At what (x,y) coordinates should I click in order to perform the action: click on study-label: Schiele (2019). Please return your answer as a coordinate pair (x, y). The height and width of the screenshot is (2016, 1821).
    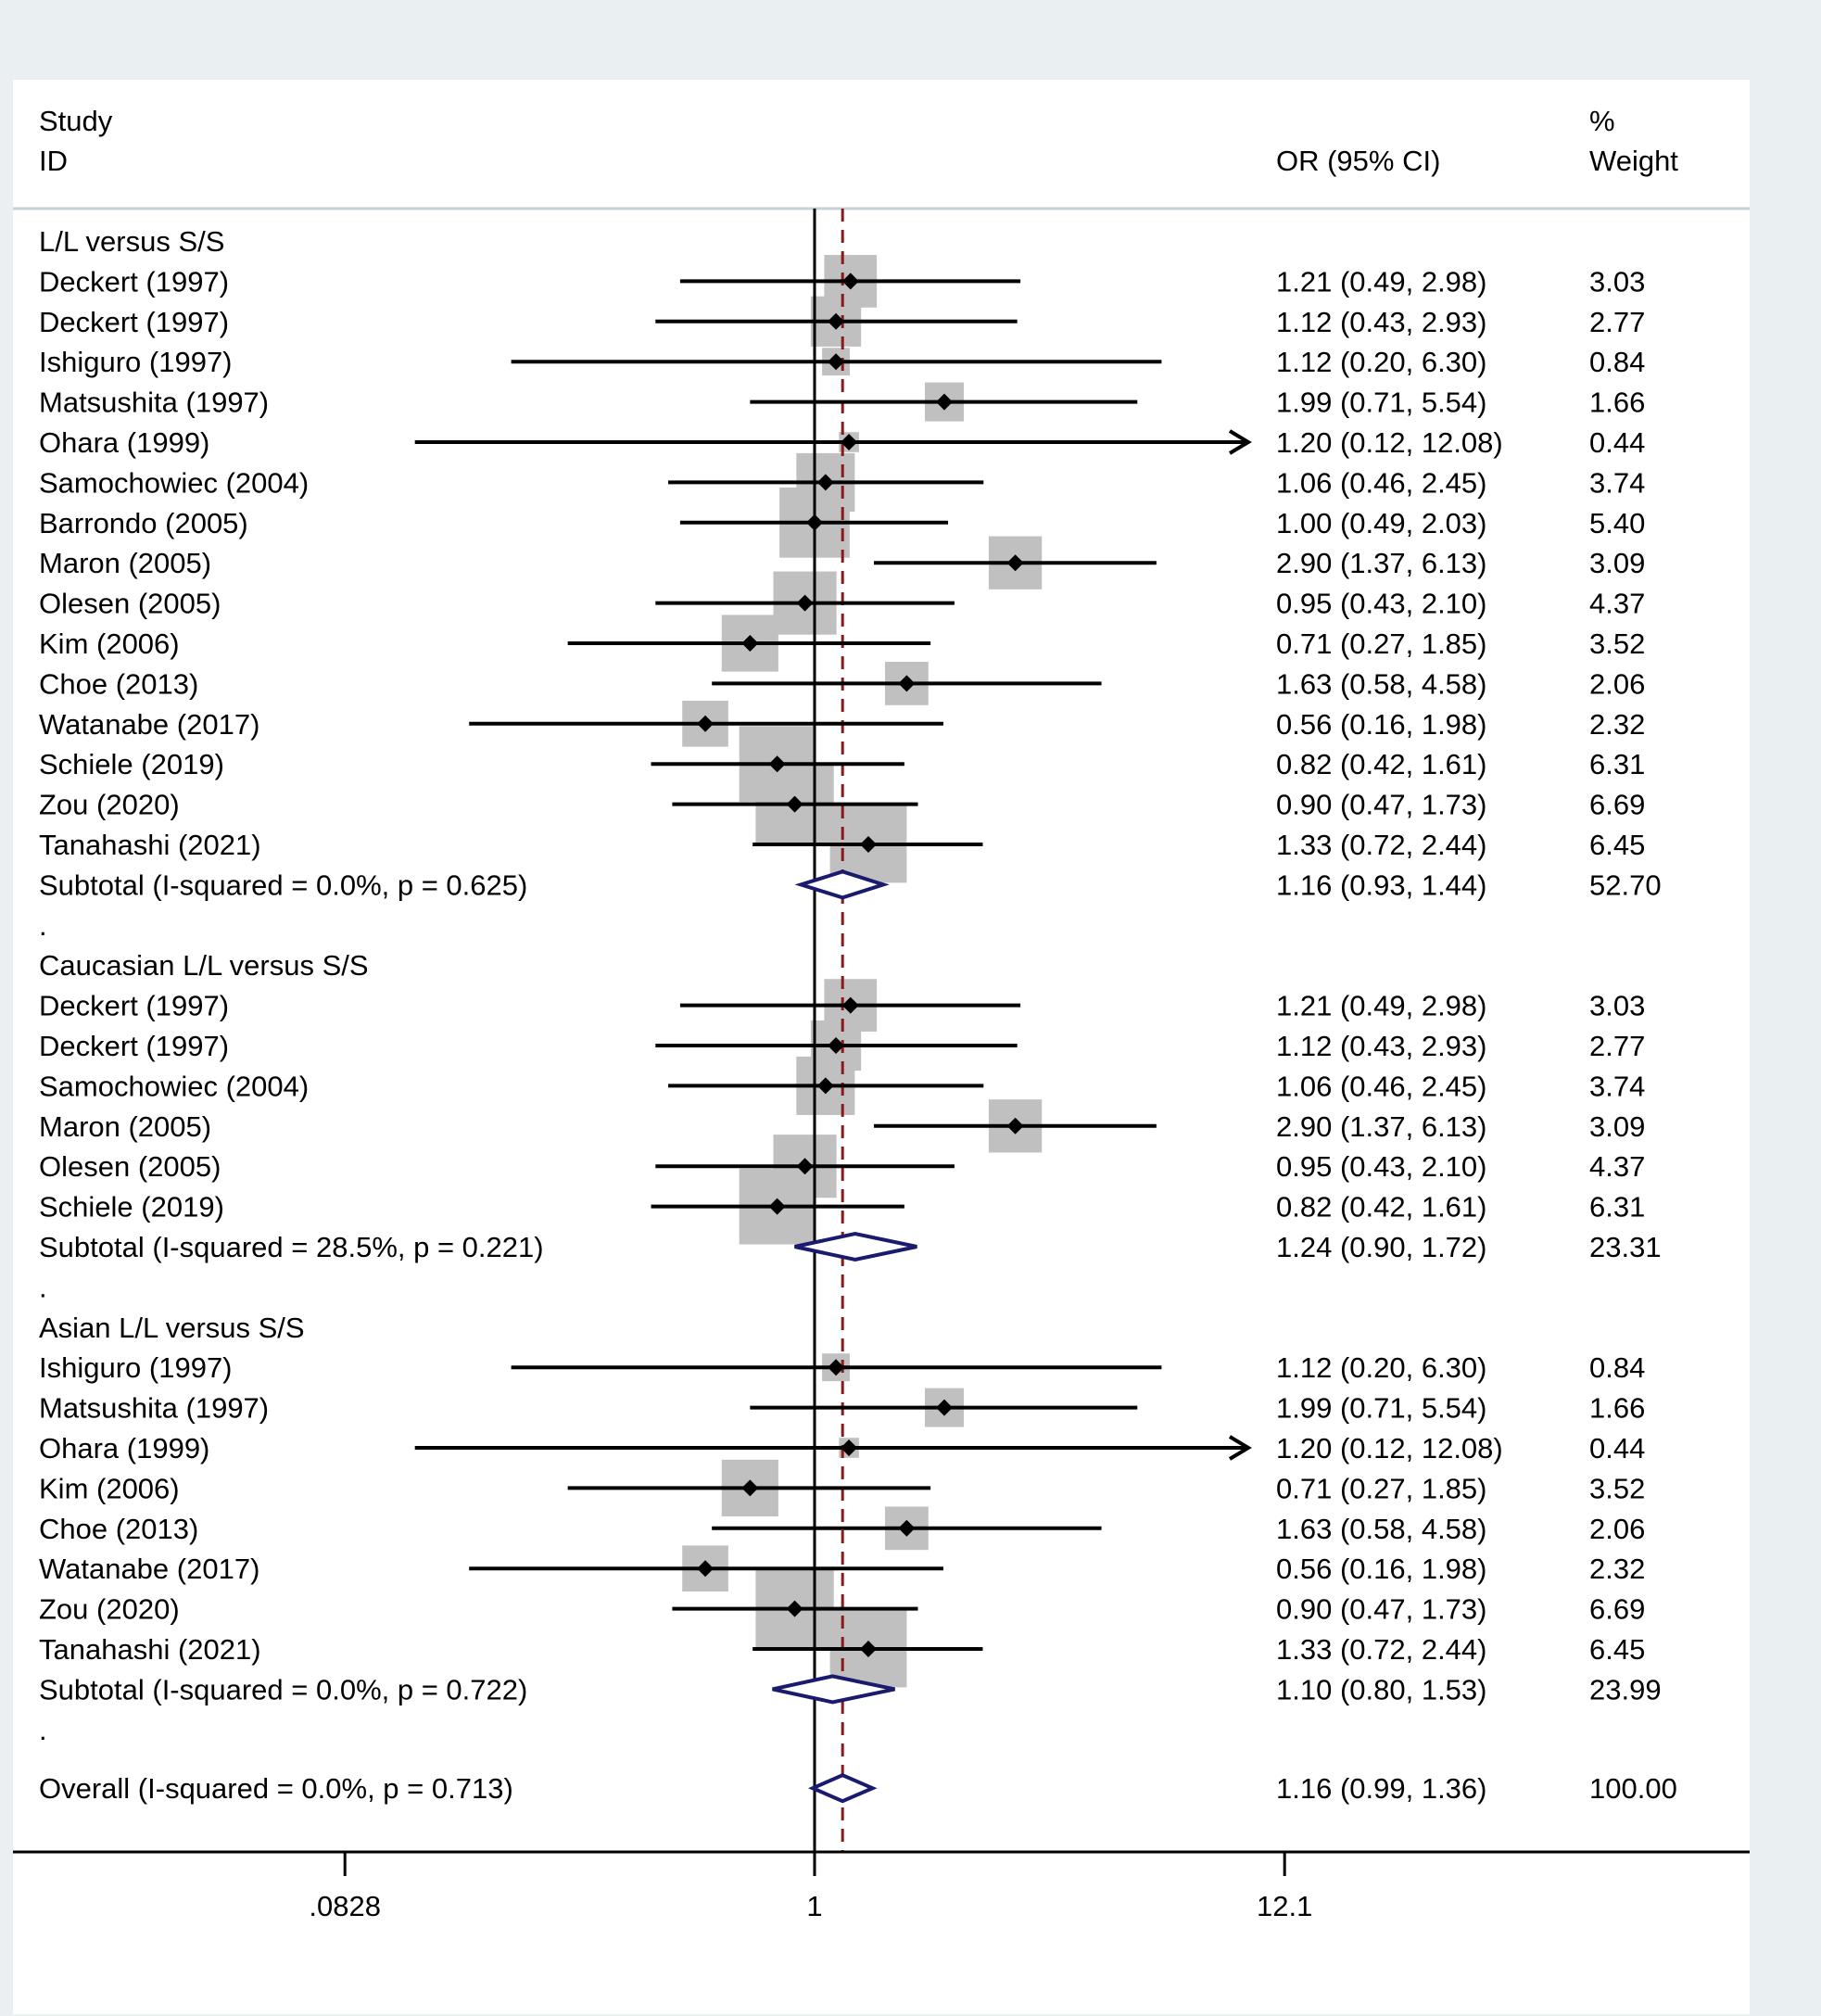
    Looking at the image, I should click on (131, 764).